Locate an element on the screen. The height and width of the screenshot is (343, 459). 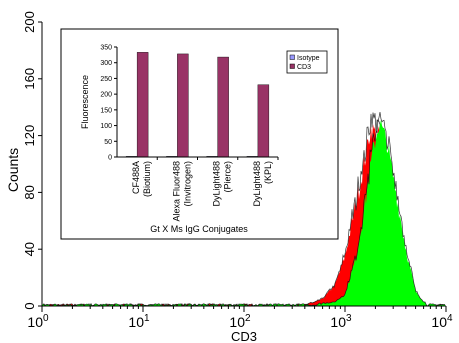
x-tick-label: 10³ is located at coordinates (341, 321).